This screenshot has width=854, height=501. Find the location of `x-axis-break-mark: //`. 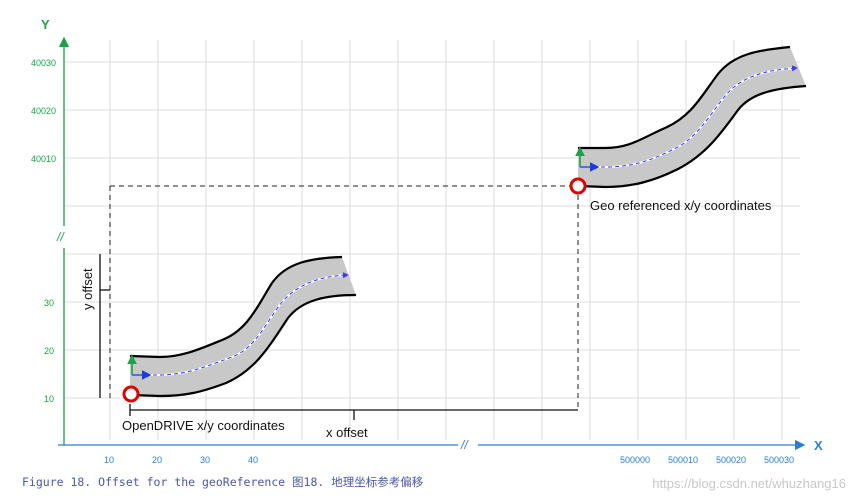

x-axis-break-mark: // is located at coordinates (464, 445).